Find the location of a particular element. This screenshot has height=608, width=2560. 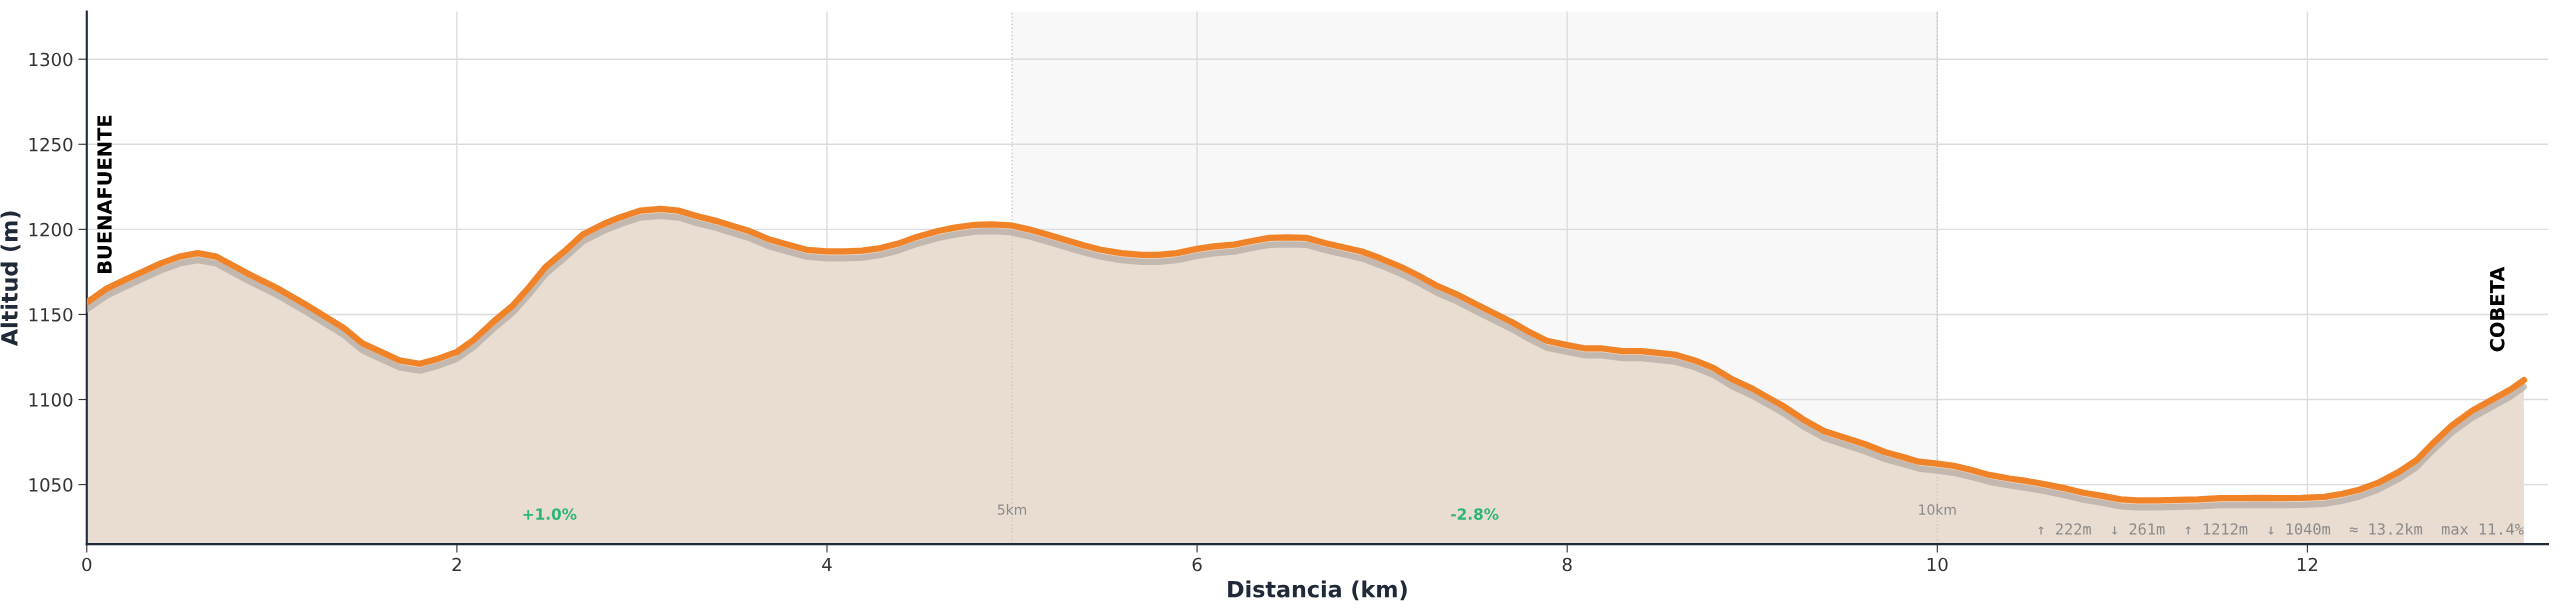

x-tick-label: 8 is located at coordinates (1567, 564).